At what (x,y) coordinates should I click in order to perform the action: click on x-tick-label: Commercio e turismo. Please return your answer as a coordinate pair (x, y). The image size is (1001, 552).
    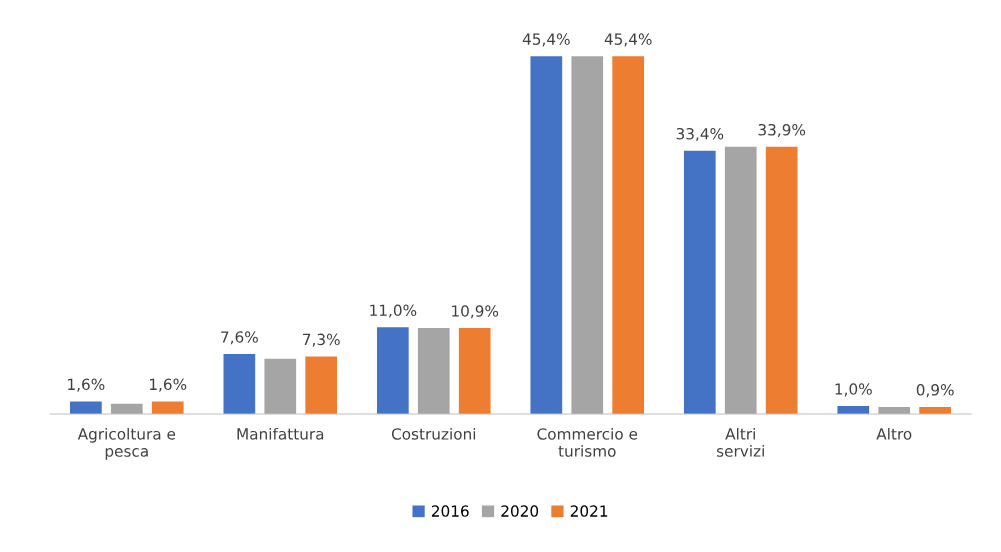
    Looking at the image, I should click on (587, 442).